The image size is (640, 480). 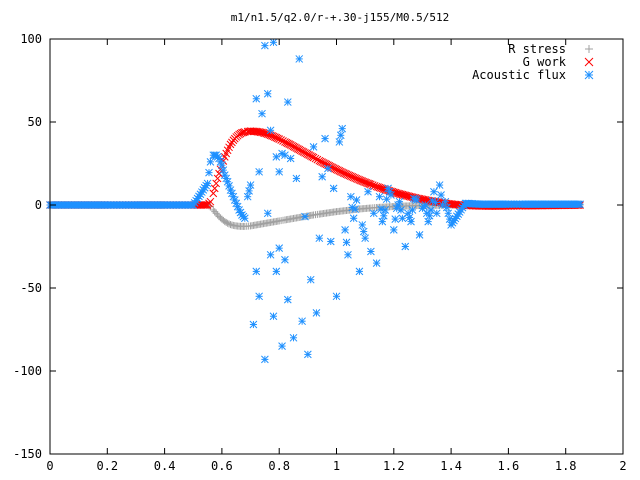 What do you see at coordinates (38, 205) in the screenshot?
I see `y-tick-label: 0` at bounding box center [38, 205].